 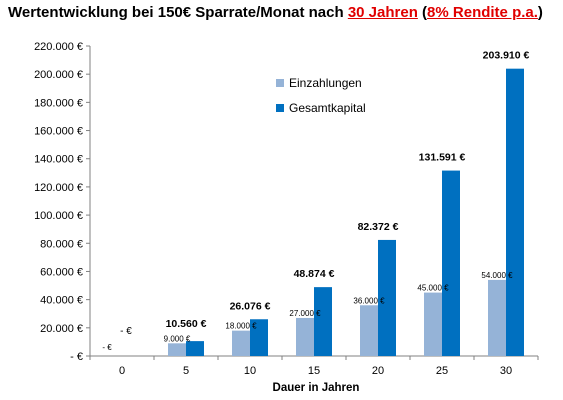 I want to click on y-tick-label: 180.000 €, so click(x=58, y=103).